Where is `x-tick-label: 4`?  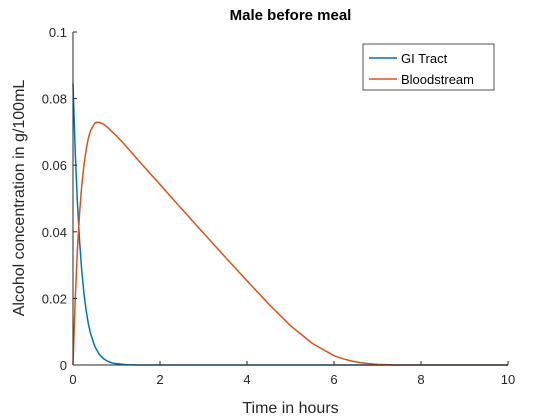
x-tick-label: 4 is located at coordinates (246, 379).